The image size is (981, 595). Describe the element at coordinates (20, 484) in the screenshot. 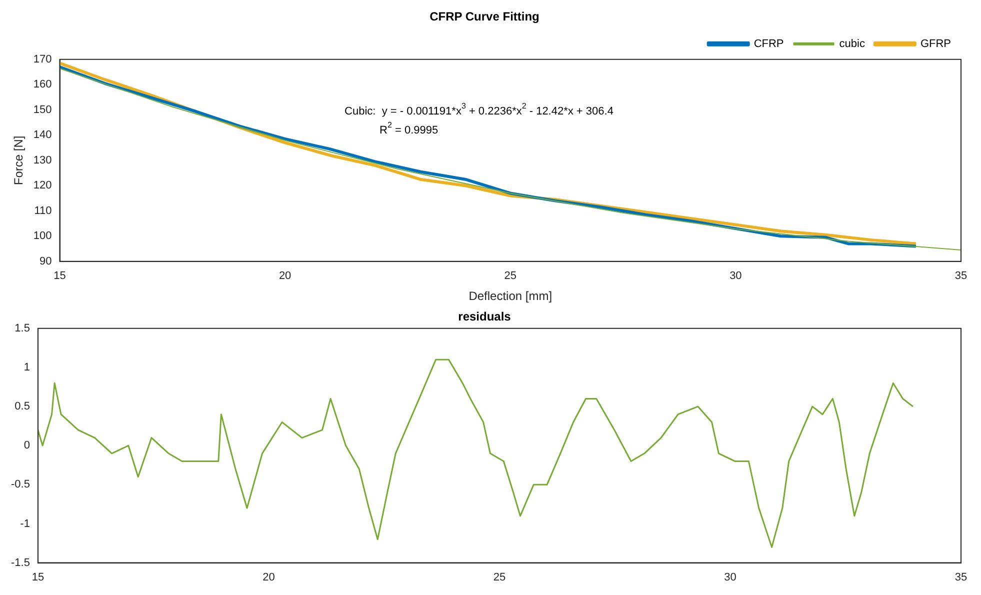

I see `y-tick-label: -0.5` at that location.